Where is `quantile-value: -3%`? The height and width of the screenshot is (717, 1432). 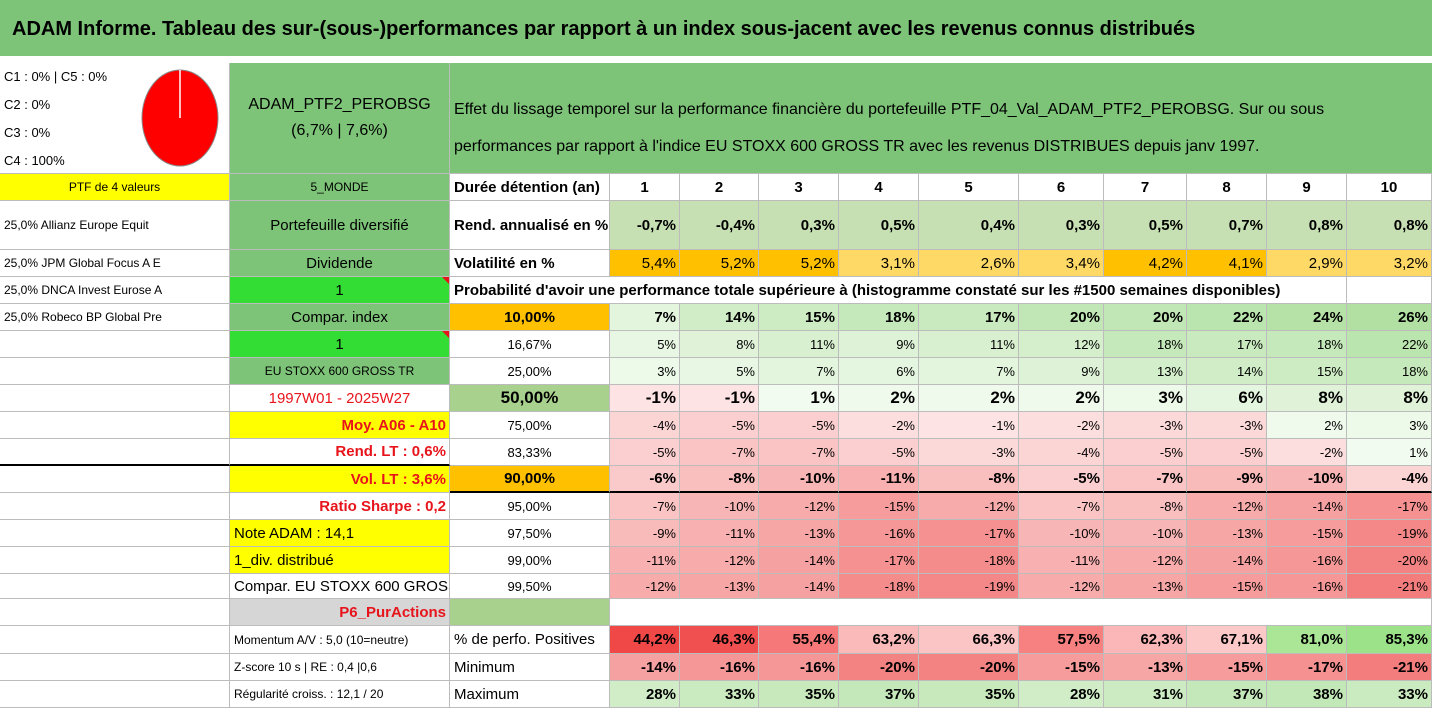 quantile-value: -3% is located at coordinates (969, 452).